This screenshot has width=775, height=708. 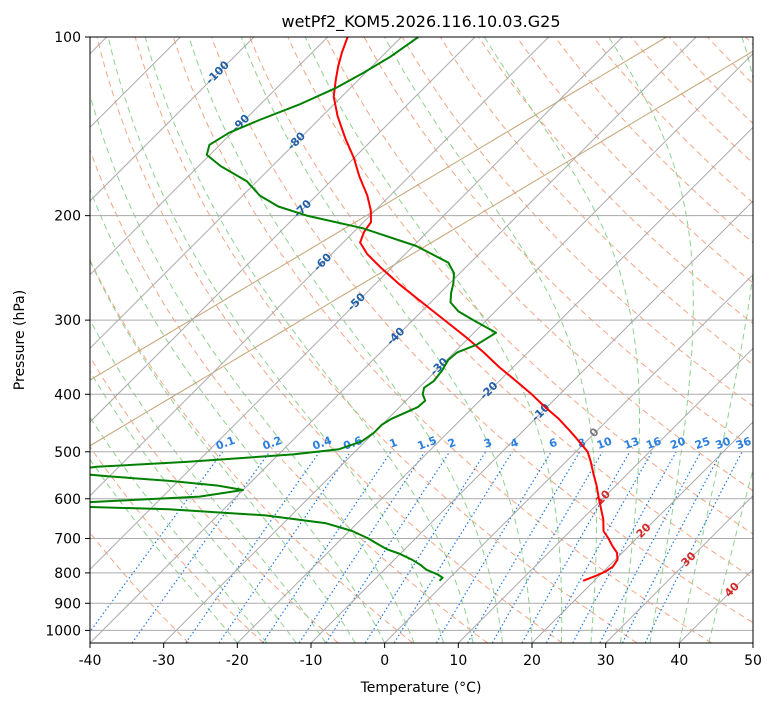 I want to click on y-tick-label: 400, so click(x=67, y=395).